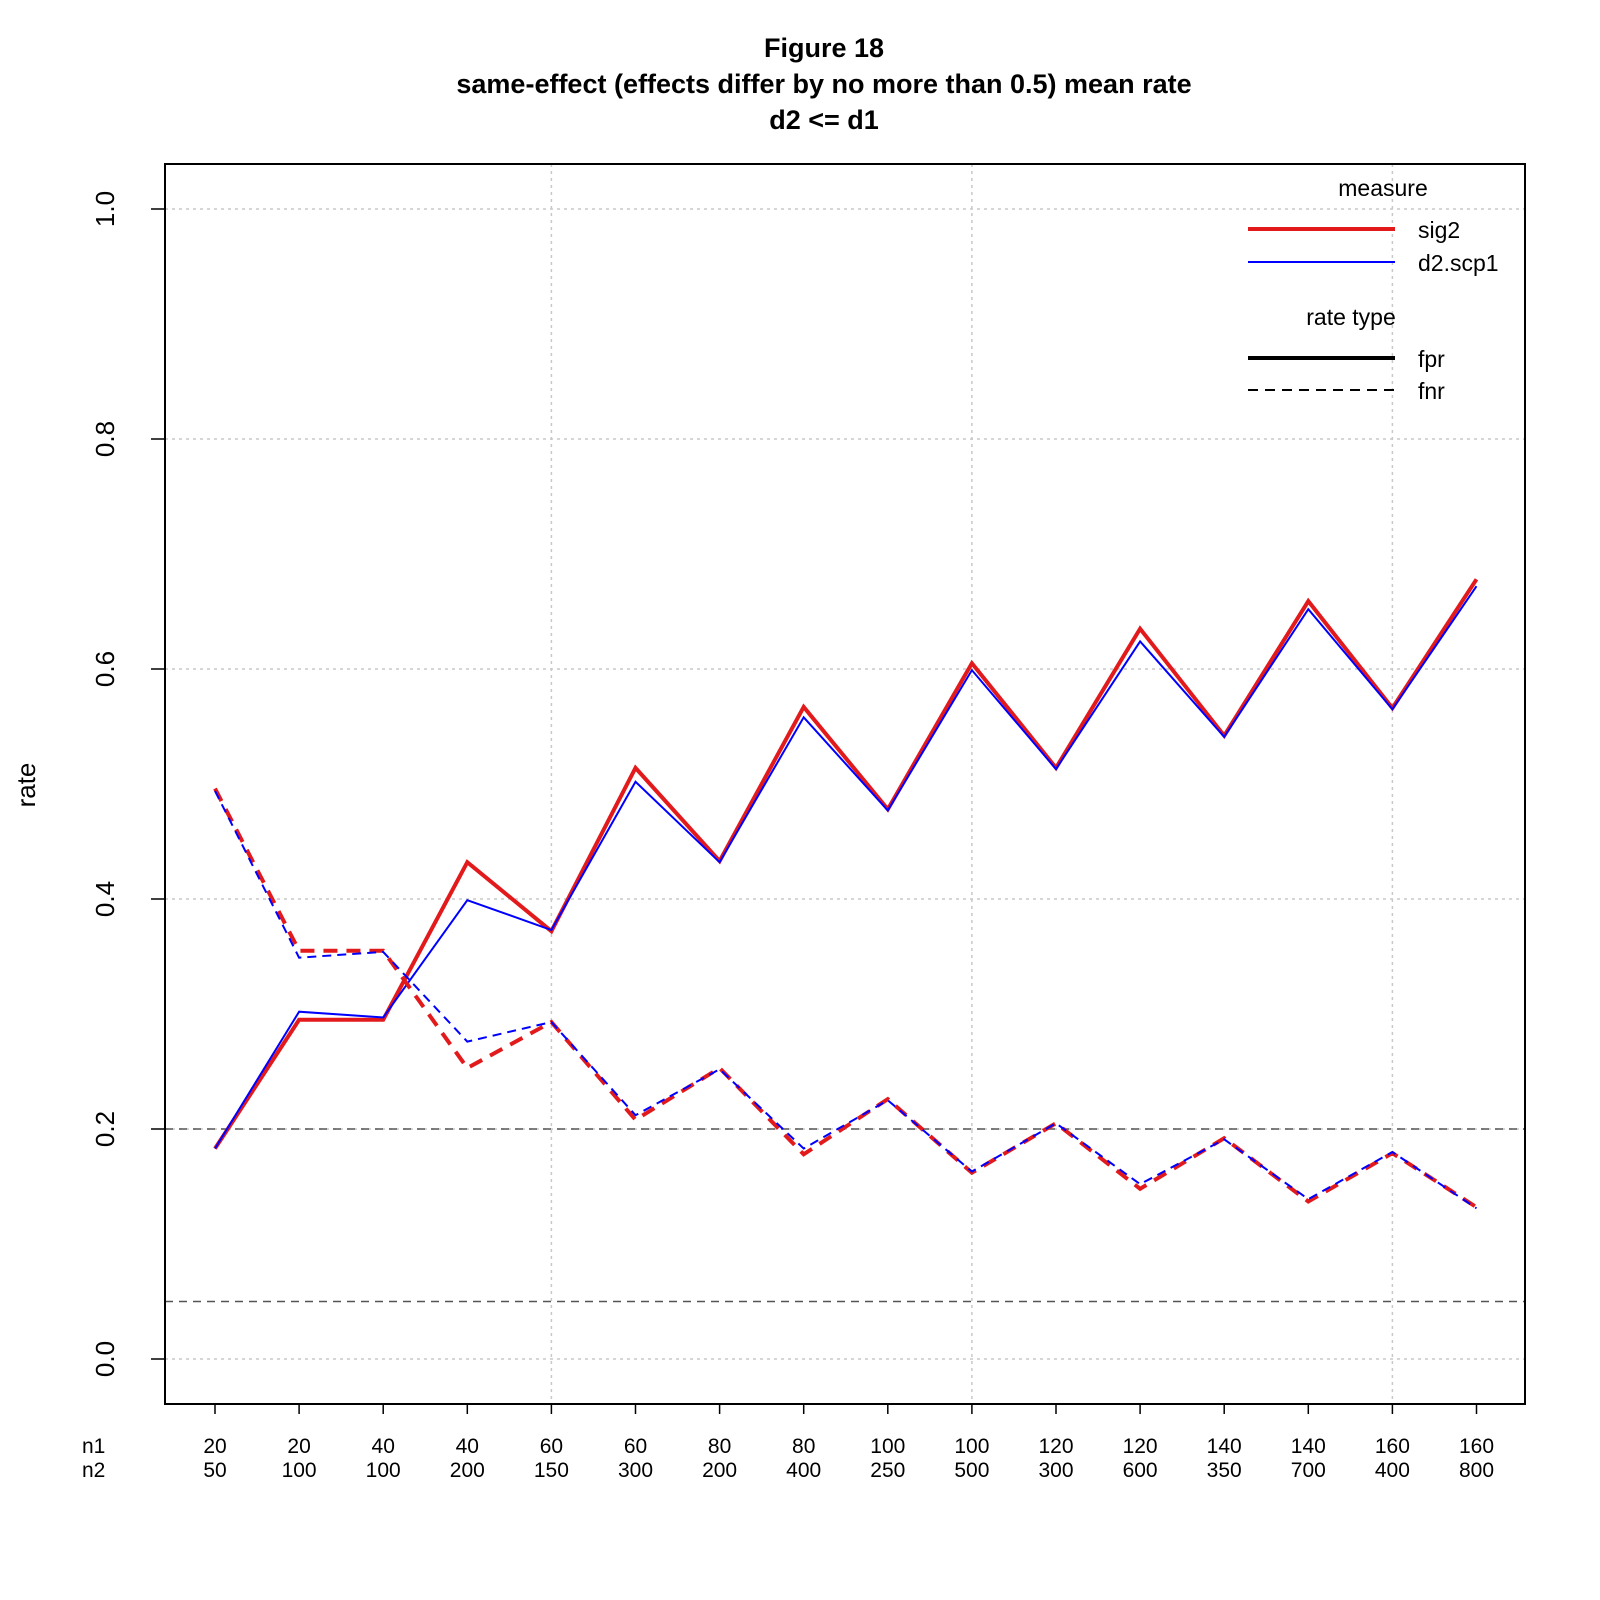 Image resolution: width=1600 pixels, height=1600 pixels. Describe the element at coordinates (26, 785) in the screenshot. I see `y-axis-title: rate` at that location.